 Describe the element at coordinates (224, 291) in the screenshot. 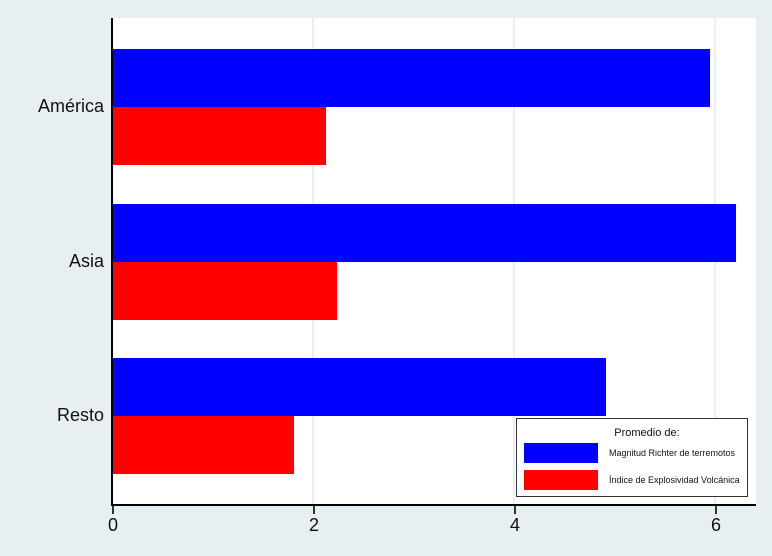

I see `bar-asia-volcanic` at that location.